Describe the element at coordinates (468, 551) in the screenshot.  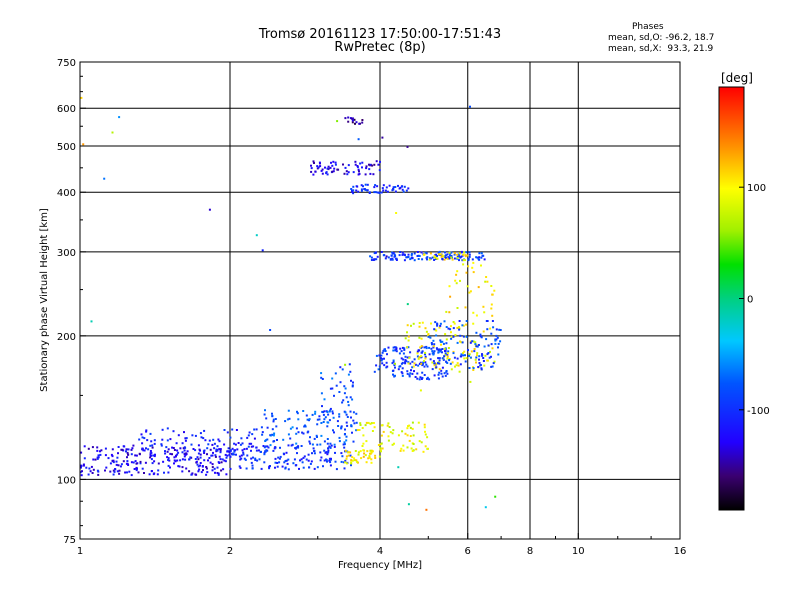
I see `x-tick-label: 6` at that location.